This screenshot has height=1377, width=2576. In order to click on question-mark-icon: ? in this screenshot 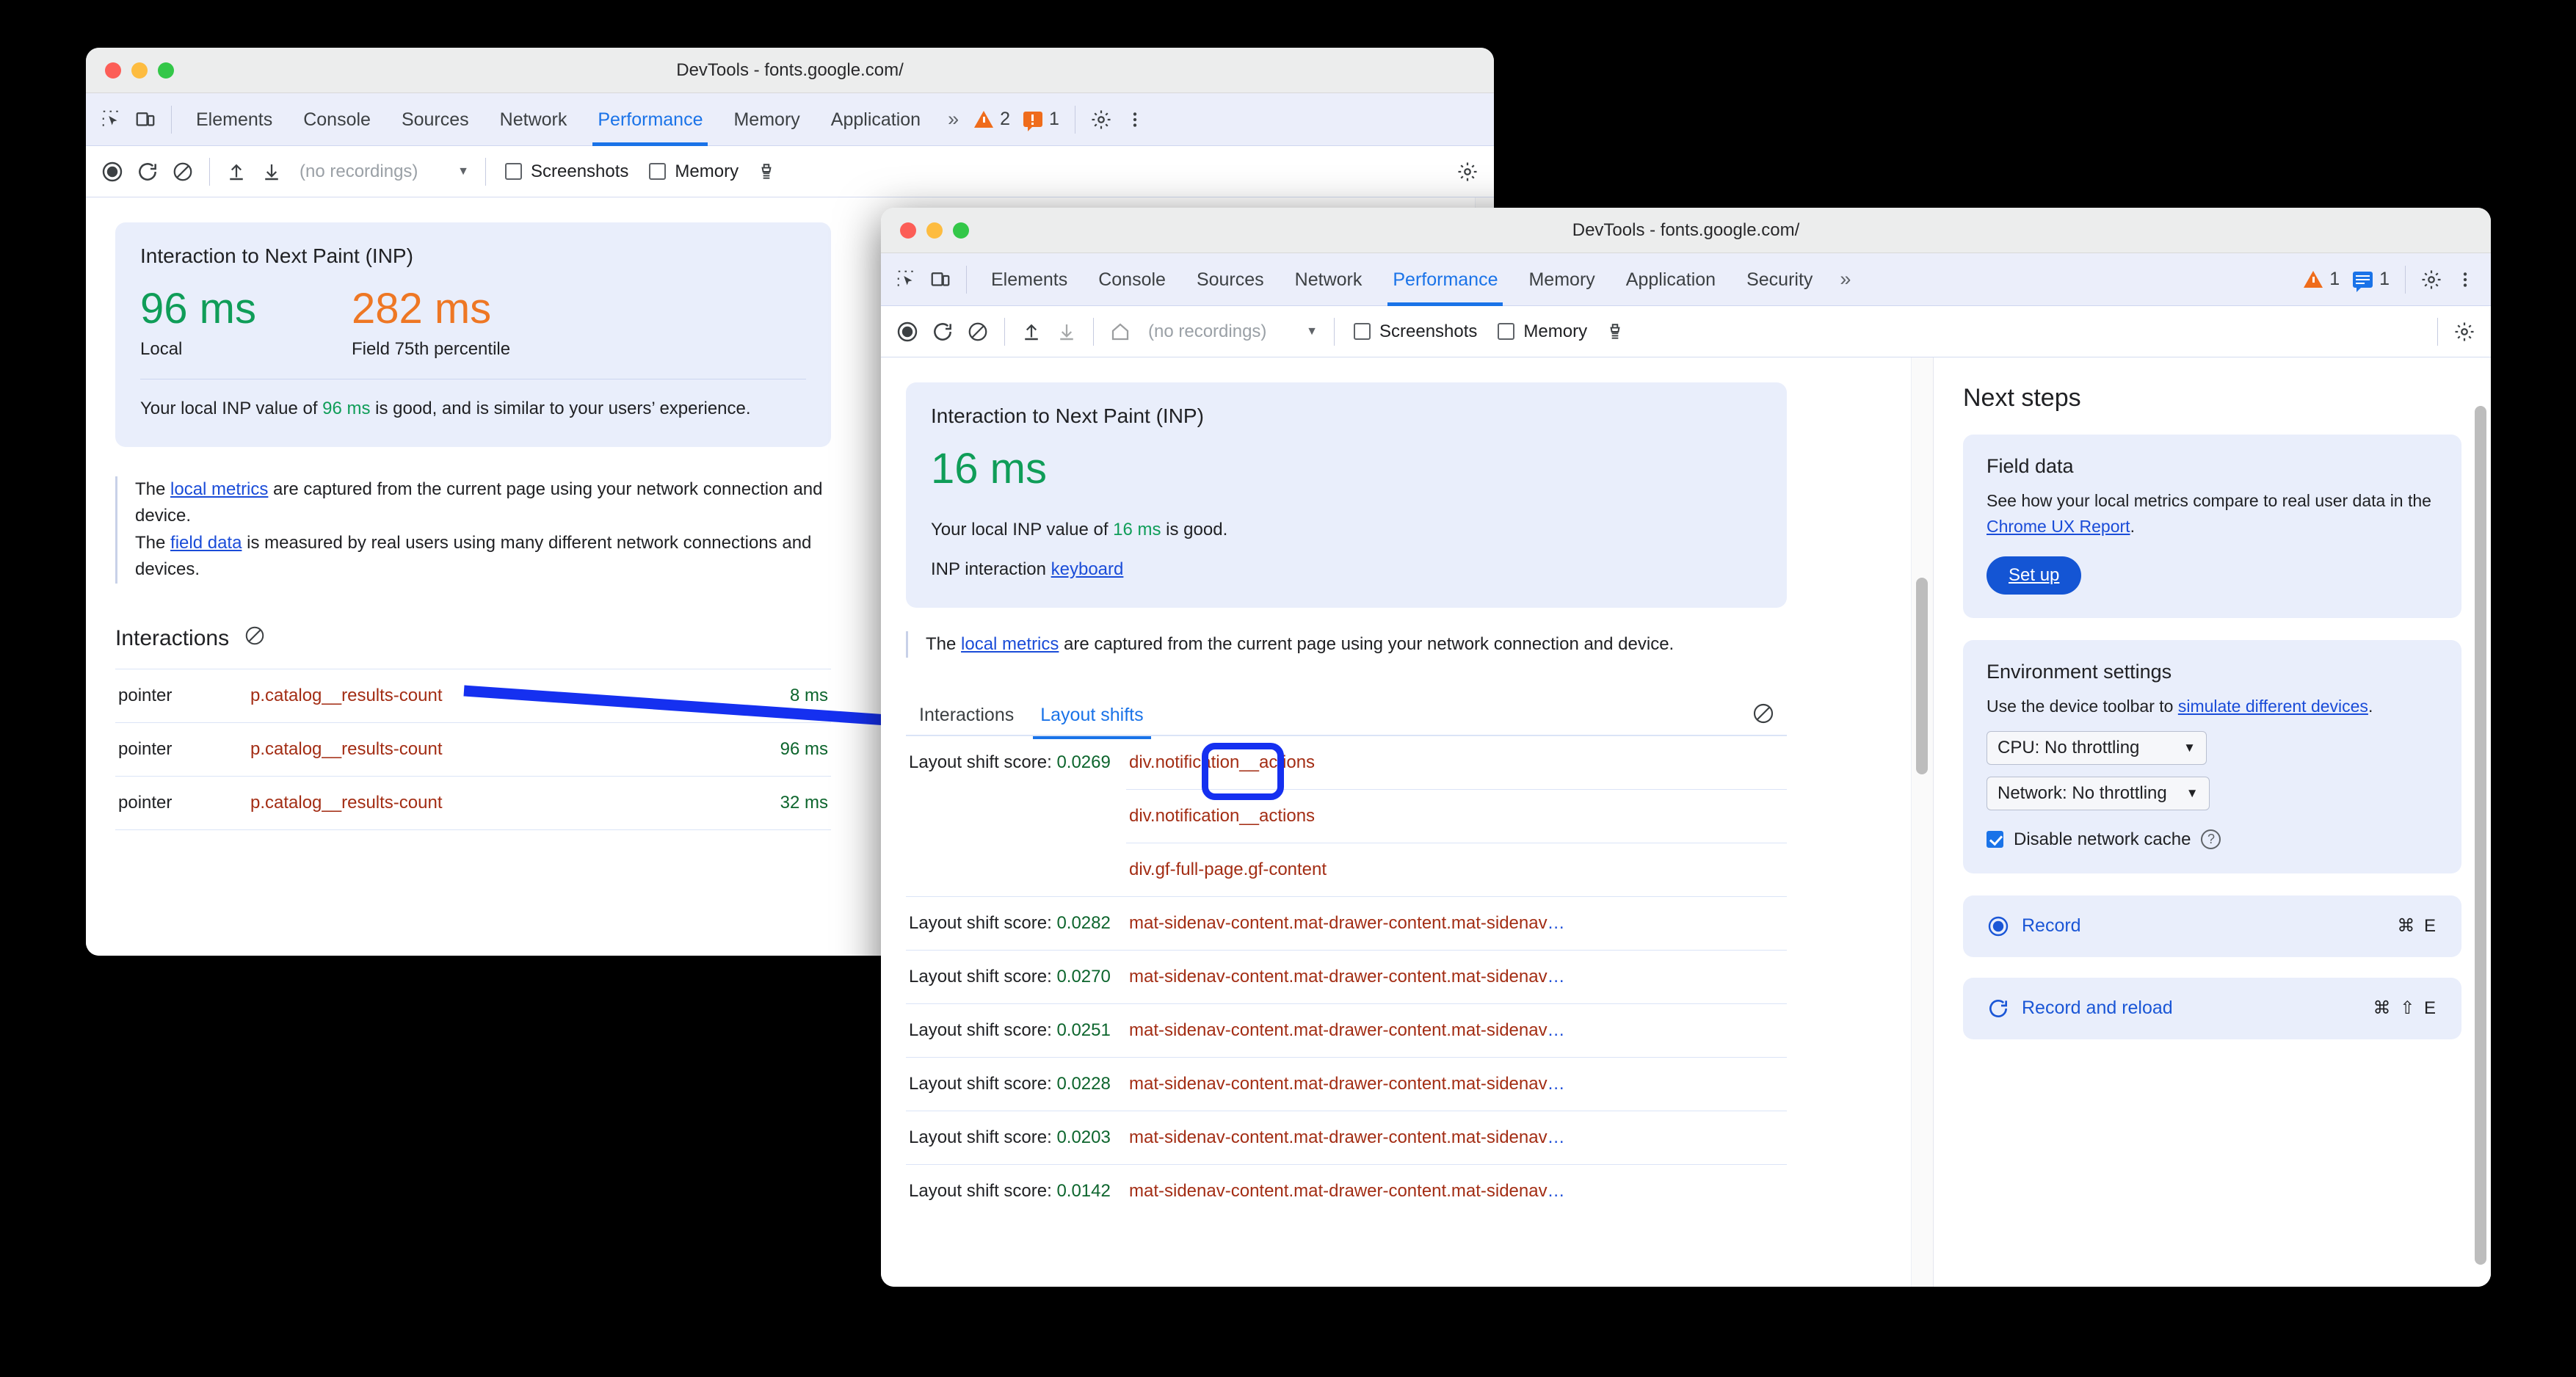, I will do `click(2211, 839)`.